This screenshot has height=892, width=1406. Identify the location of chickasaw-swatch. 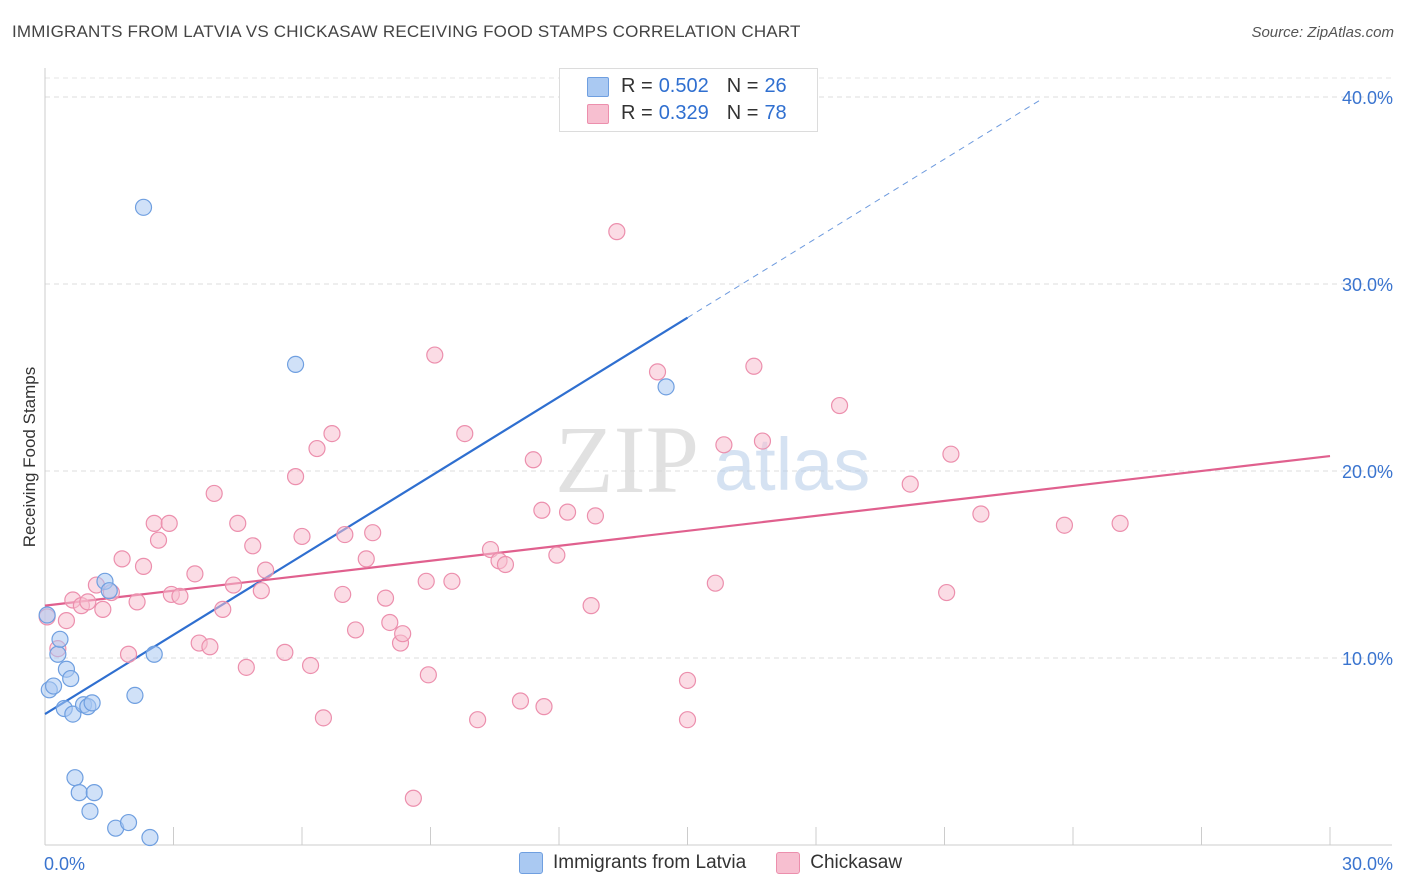
(598, 113).